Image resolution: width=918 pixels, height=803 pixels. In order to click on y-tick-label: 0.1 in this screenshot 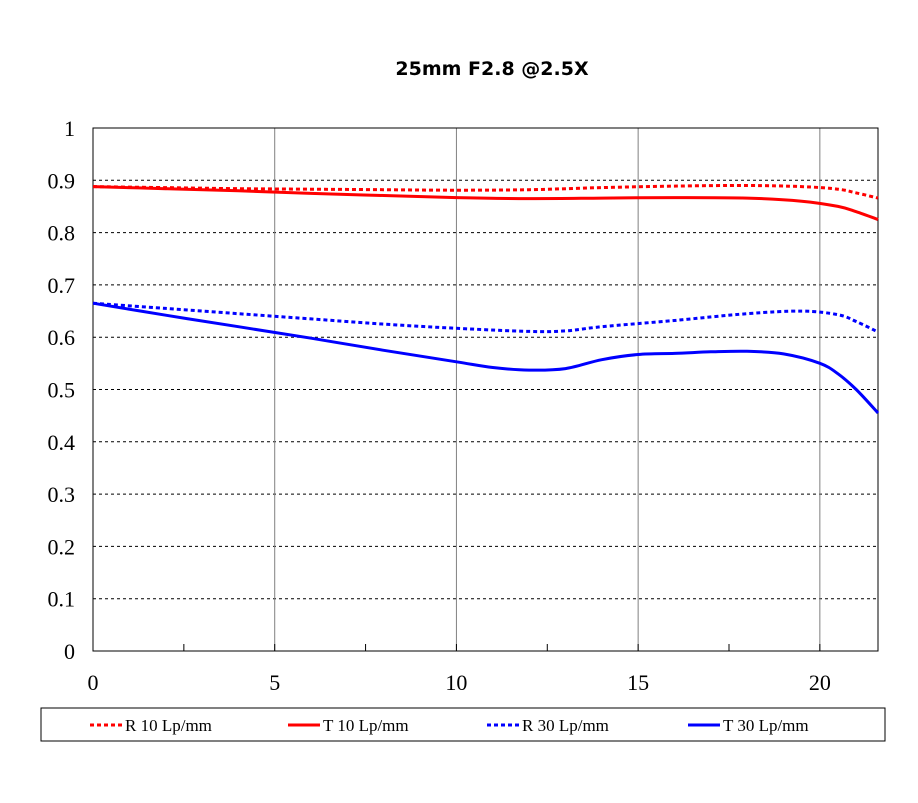, I will do `click(62, 599)`.